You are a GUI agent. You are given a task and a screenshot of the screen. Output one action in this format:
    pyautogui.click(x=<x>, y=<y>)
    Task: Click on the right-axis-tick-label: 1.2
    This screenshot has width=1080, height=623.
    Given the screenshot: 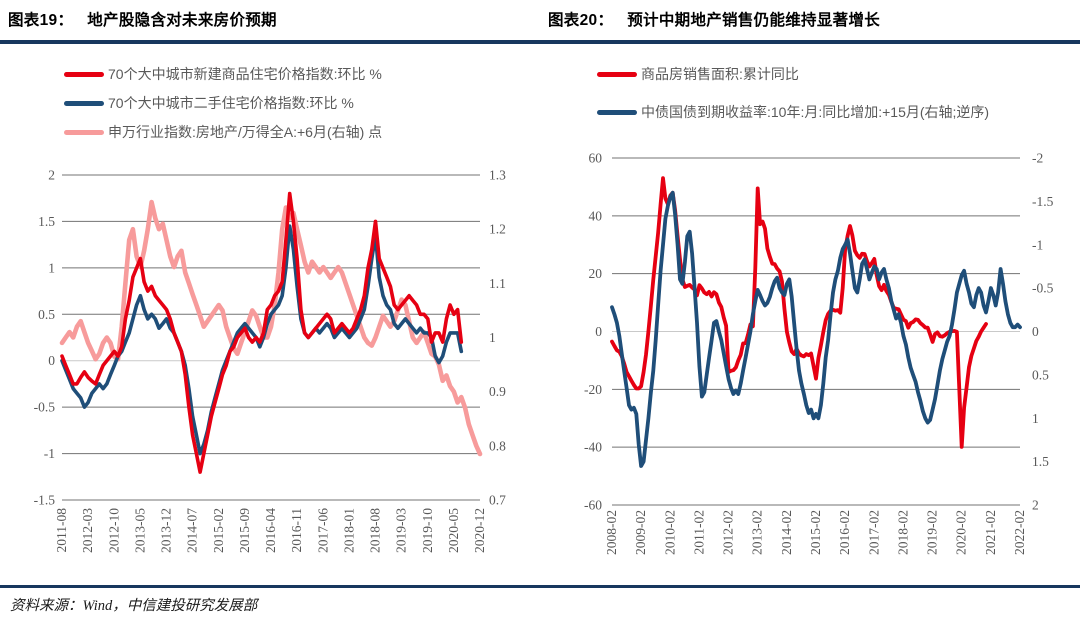 What is the action you would take?
    pyautogui.click(x=497, y=229)
    